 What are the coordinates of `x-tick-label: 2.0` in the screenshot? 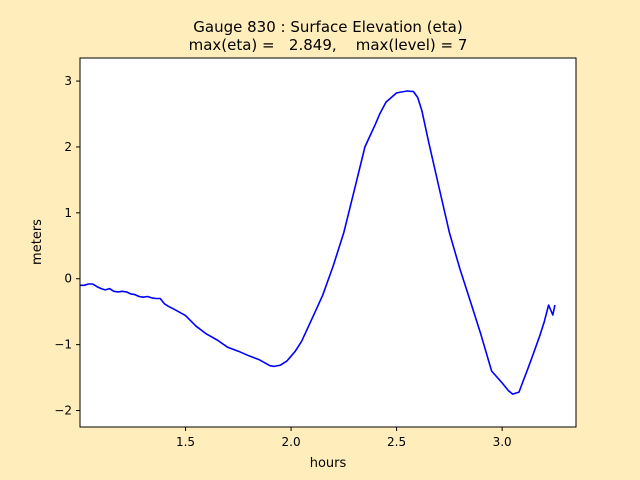 It's located at (291, 442).